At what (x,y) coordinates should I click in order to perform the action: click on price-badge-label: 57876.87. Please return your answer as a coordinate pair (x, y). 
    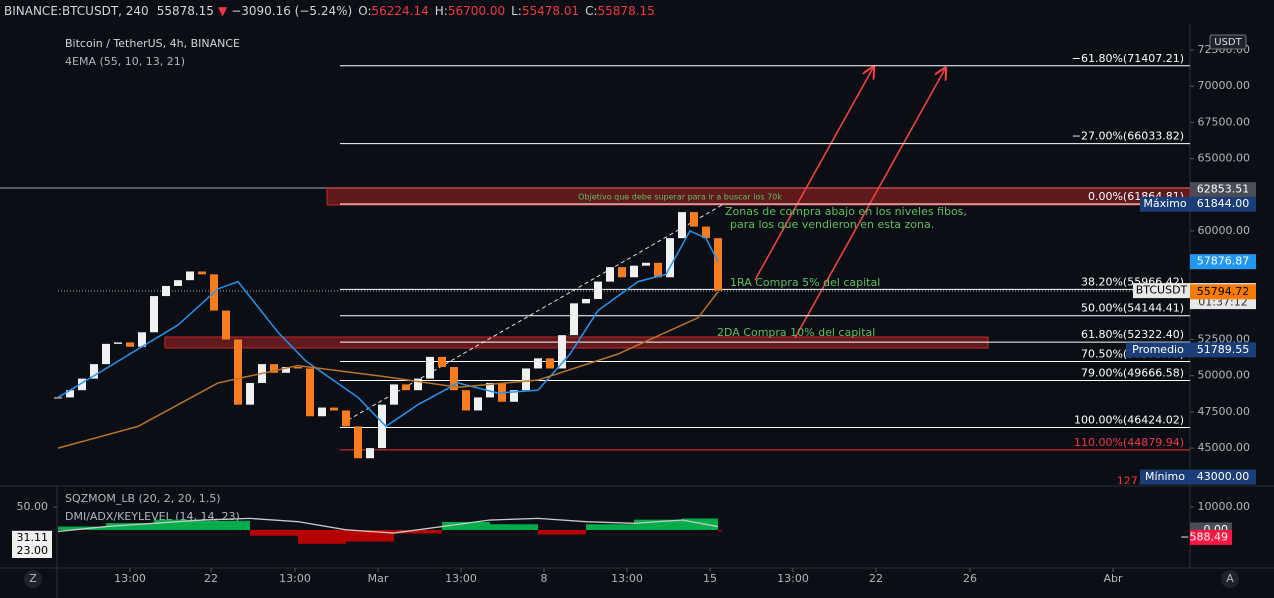
    Looking at the image, I should click on (1223, 261).